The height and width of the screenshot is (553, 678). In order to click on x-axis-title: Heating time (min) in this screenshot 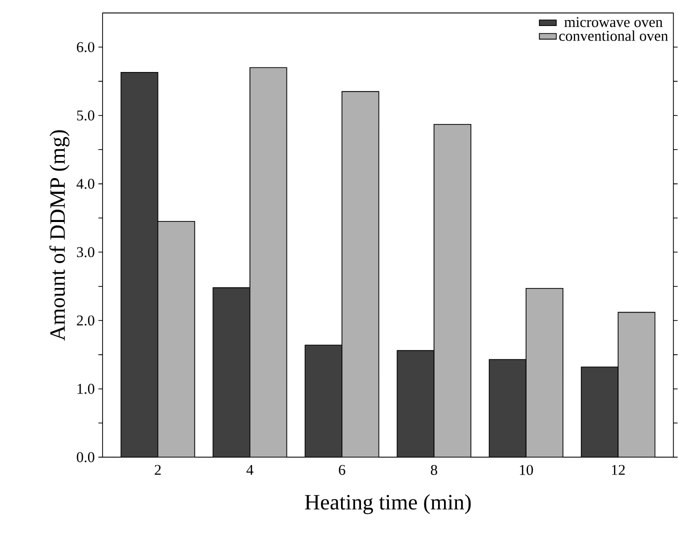, I will do `click(387, 504)`.